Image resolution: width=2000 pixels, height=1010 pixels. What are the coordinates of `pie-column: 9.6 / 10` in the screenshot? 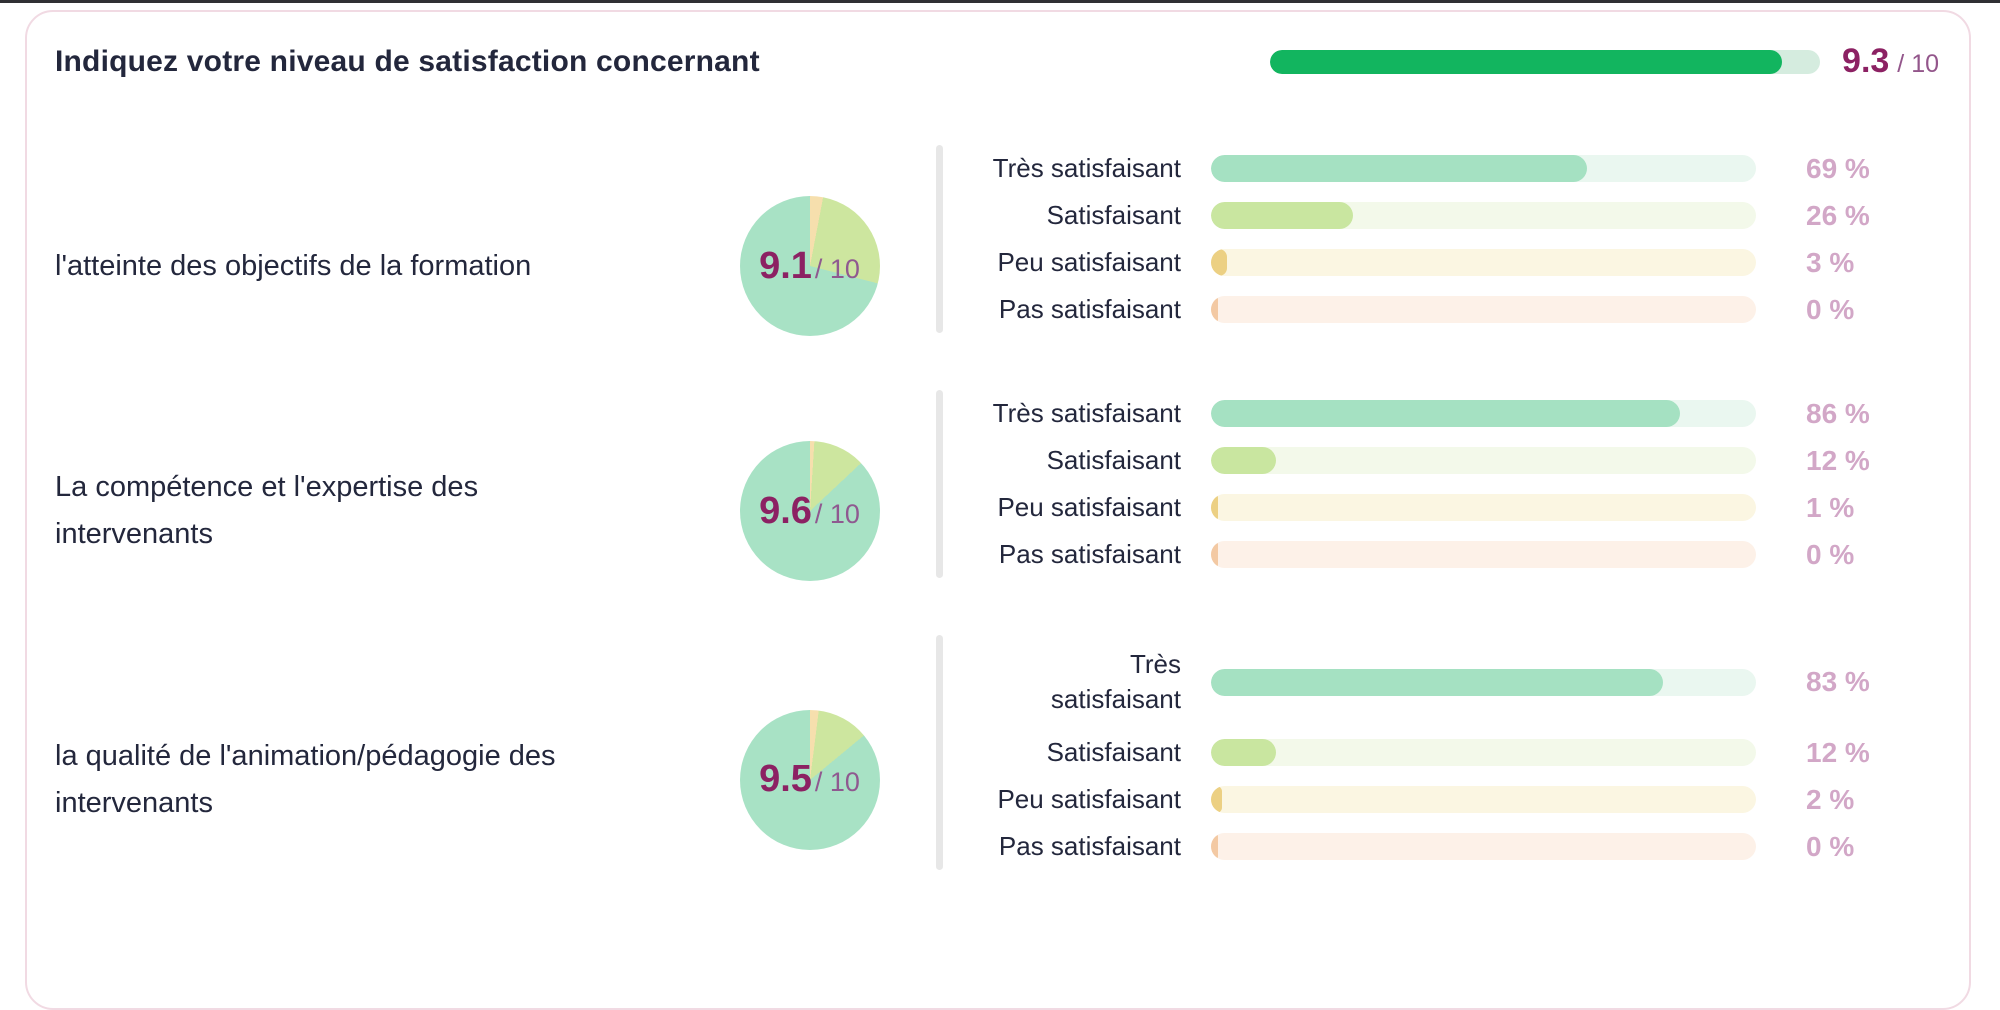 It's located at (809, 511).